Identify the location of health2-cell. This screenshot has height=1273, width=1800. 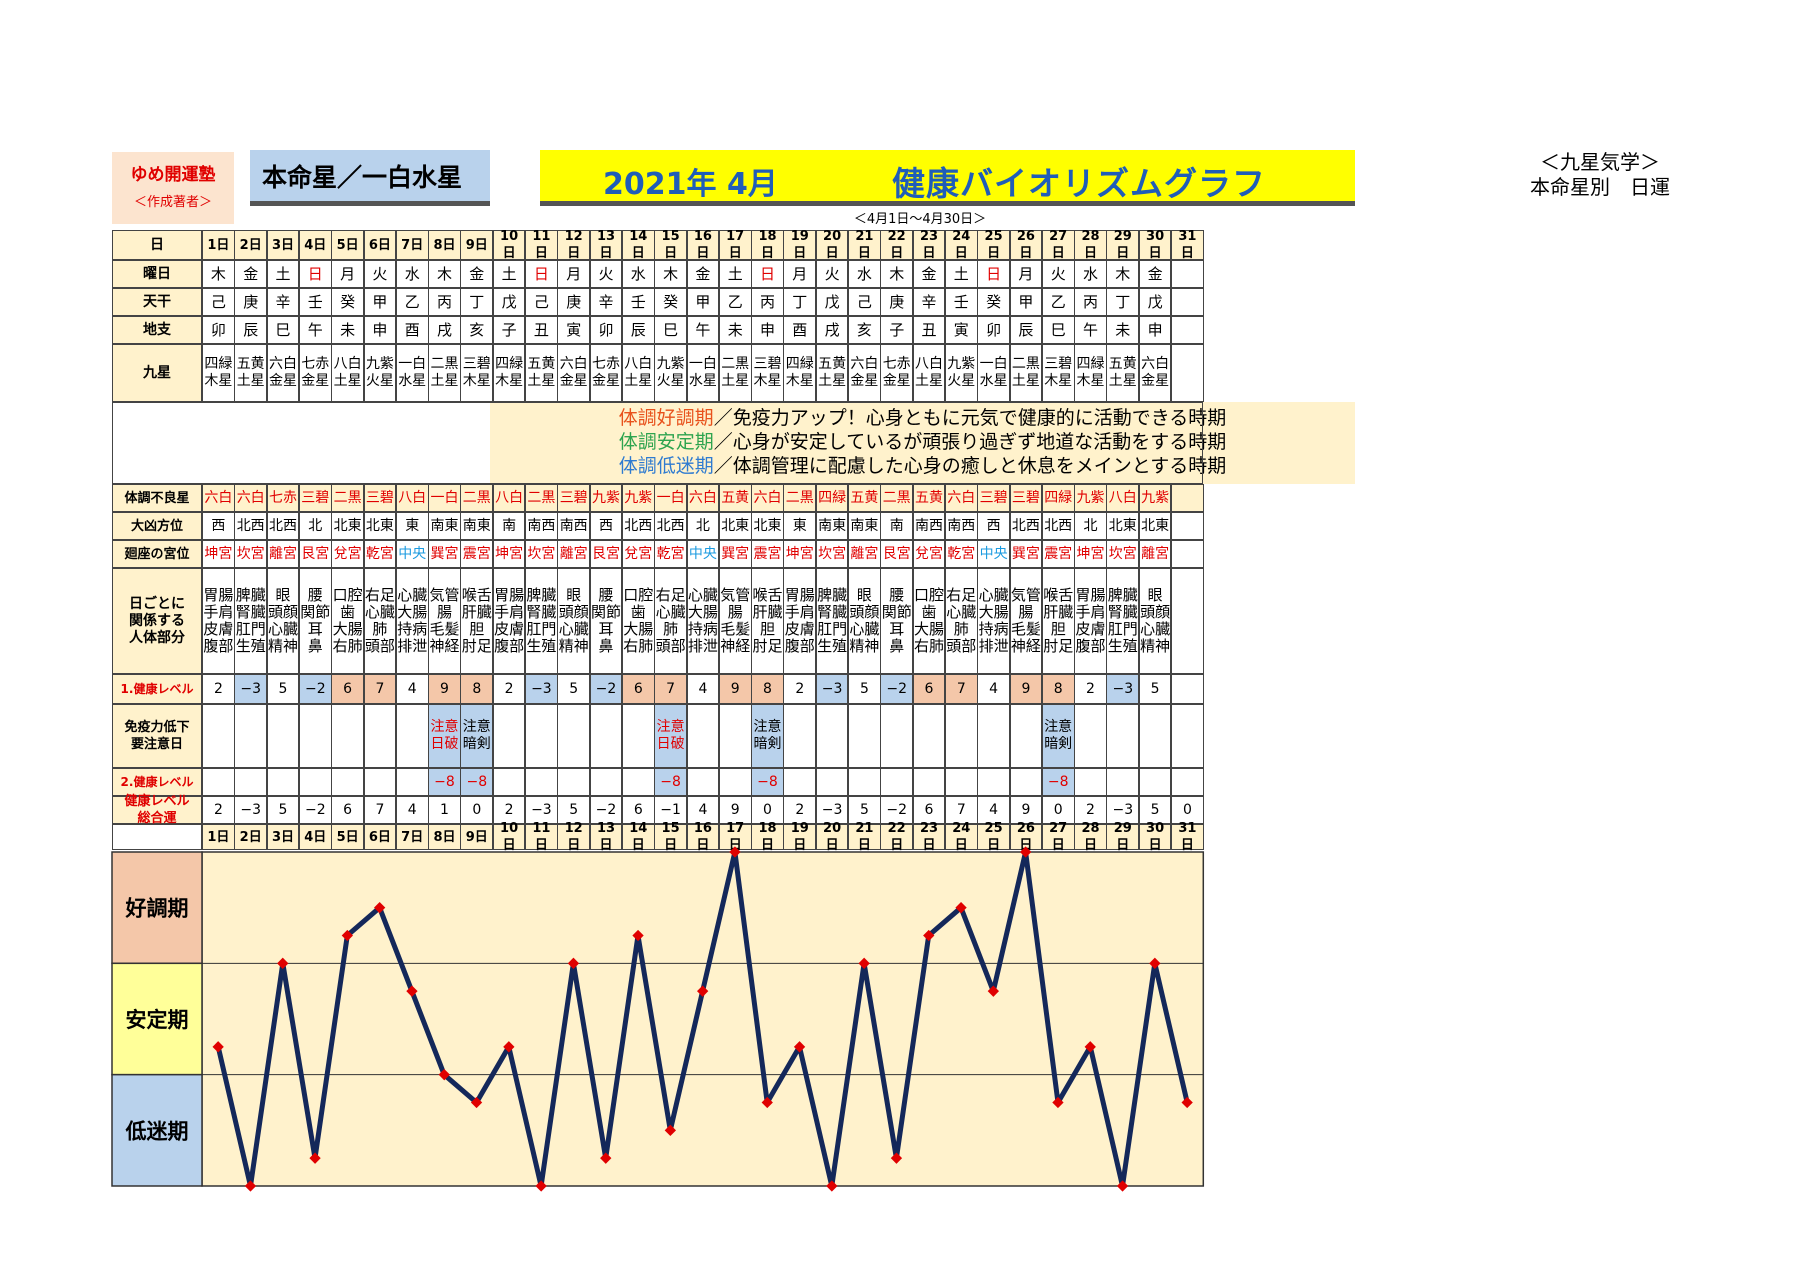
(993, 782).